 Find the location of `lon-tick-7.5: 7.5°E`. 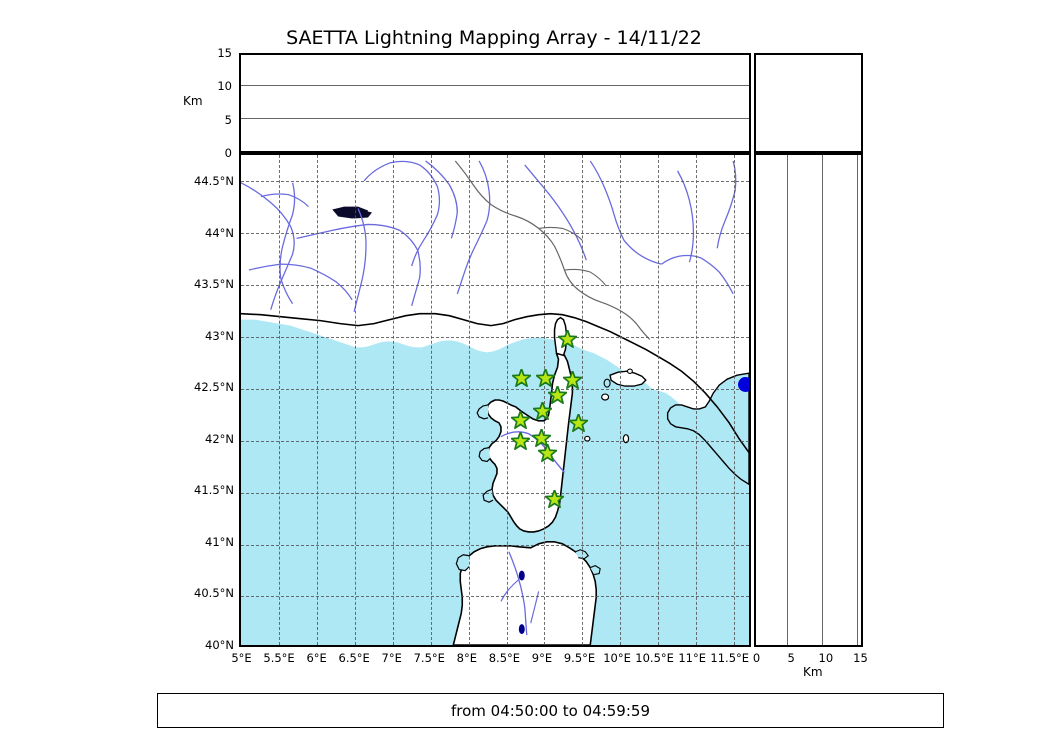

lon-tick-7.5: 7.5°E is located at coordinates (429, 658).